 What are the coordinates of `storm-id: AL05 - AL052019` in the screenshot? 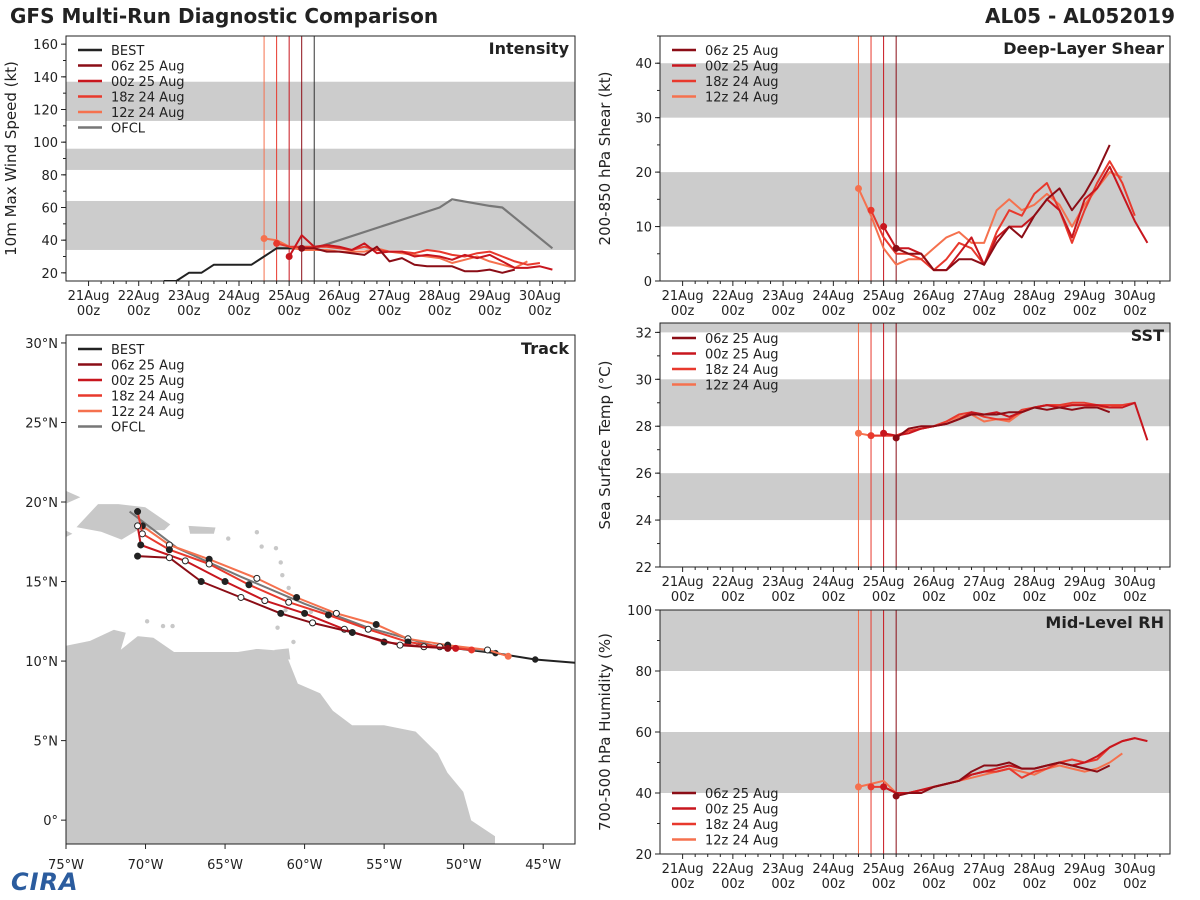 It's located at (1080, 16).